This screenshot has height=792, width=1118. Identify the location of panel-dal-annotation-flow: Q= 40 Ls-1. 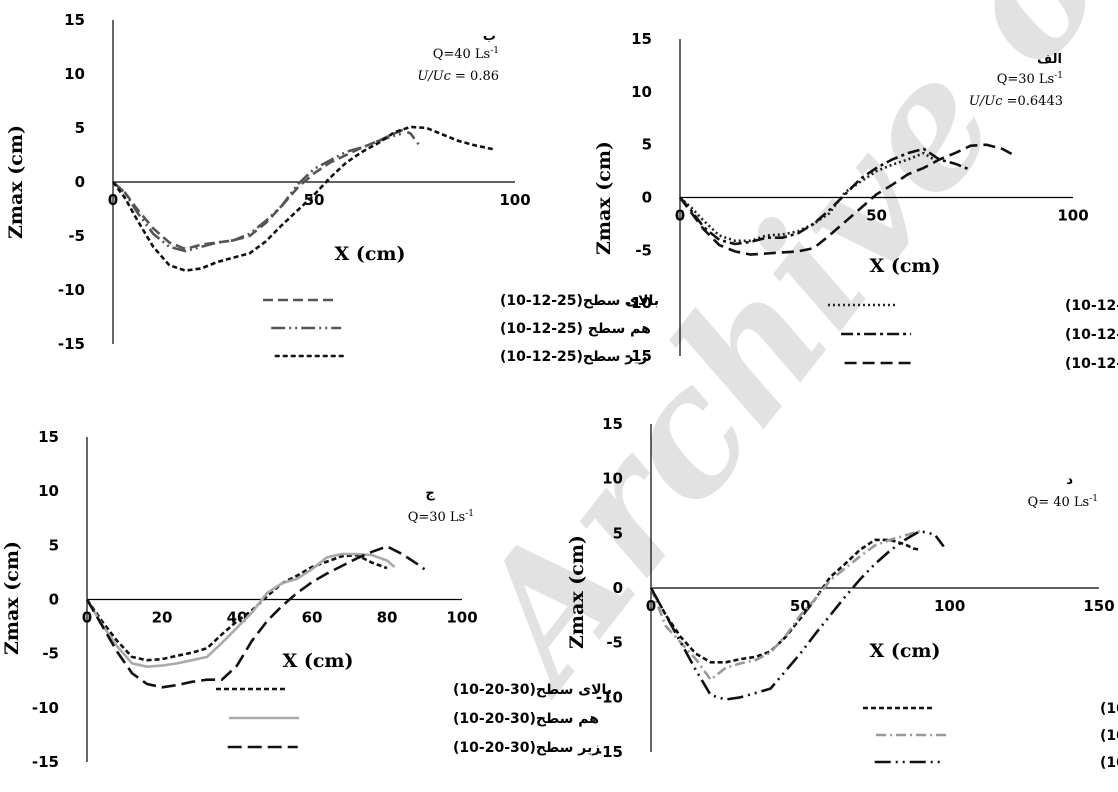
(1063, 502).